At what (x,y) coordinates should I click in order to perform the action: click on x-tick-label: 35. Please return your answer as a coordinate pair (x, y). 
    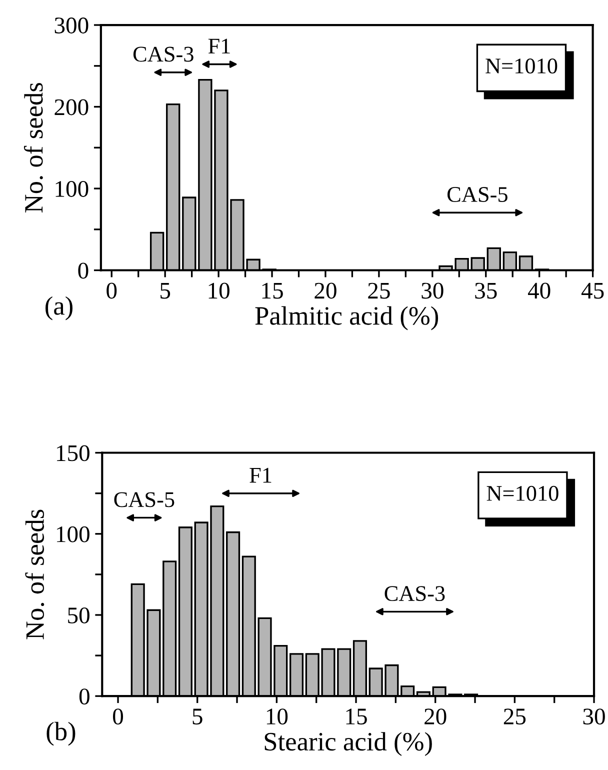
    Looking at the image, I should click on (486, 290).